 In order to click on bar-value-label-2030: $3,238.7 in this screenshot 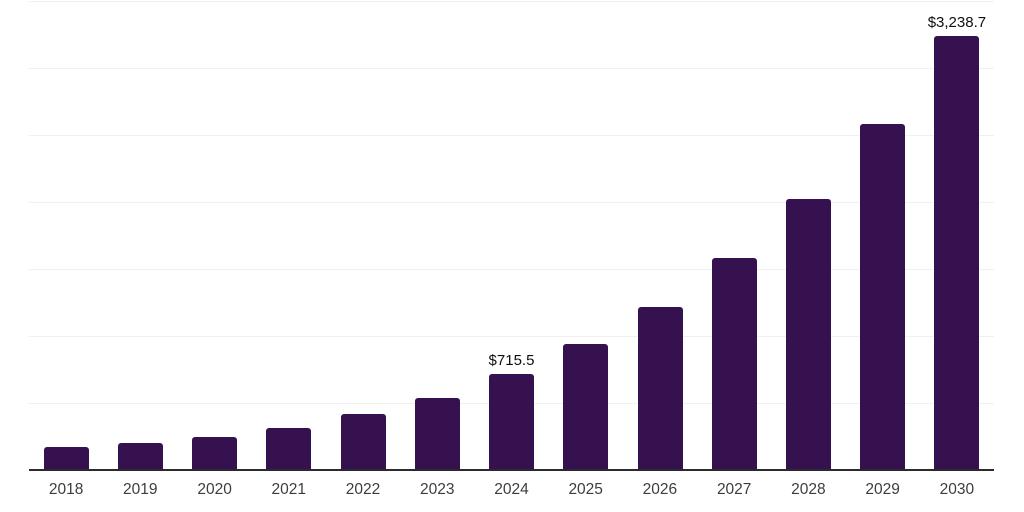, I will do `click(957, 22)`.